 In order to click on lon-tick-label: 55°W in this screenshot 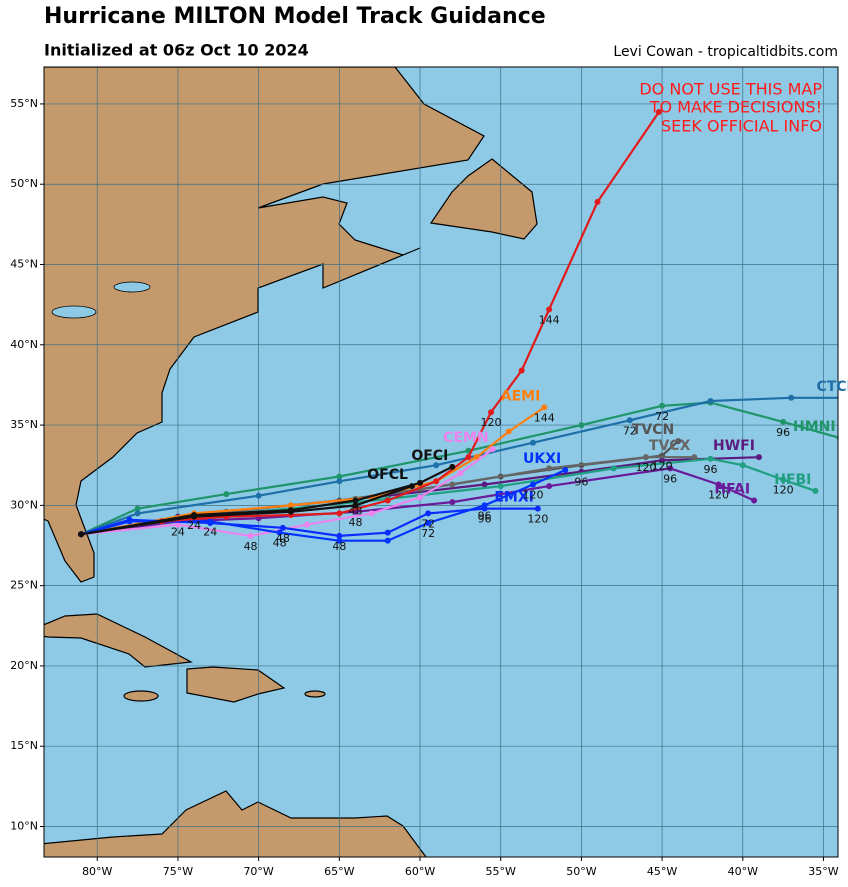, I will do `click(501, 871)`.